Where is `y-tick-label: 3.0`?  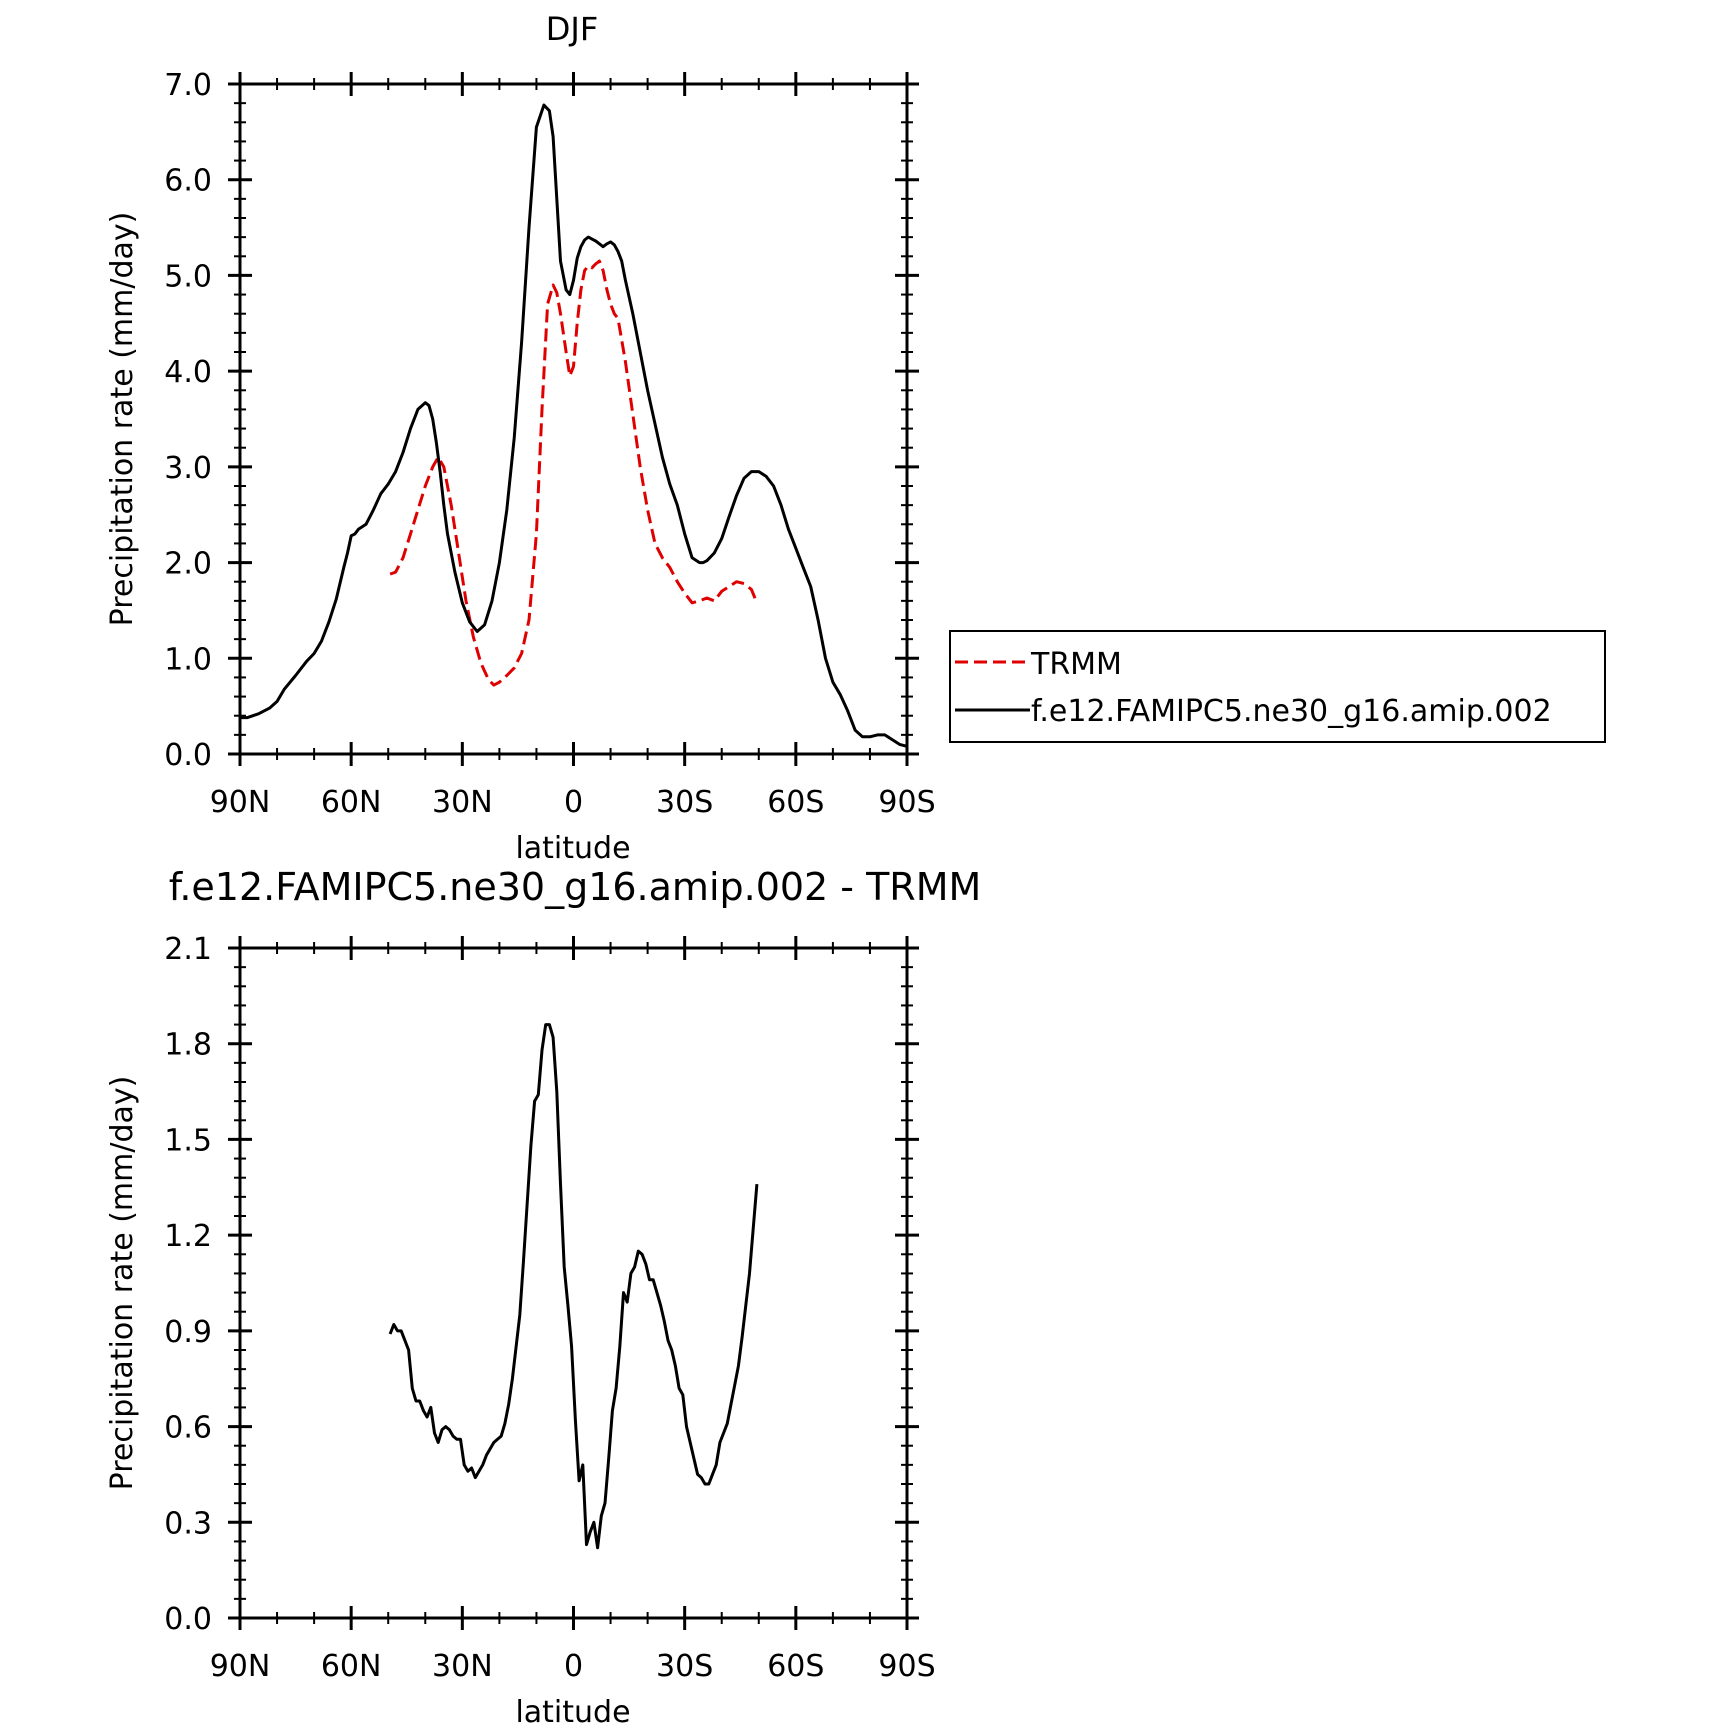 y-tick-label: 3.0 is located at coordinates (188, 468).